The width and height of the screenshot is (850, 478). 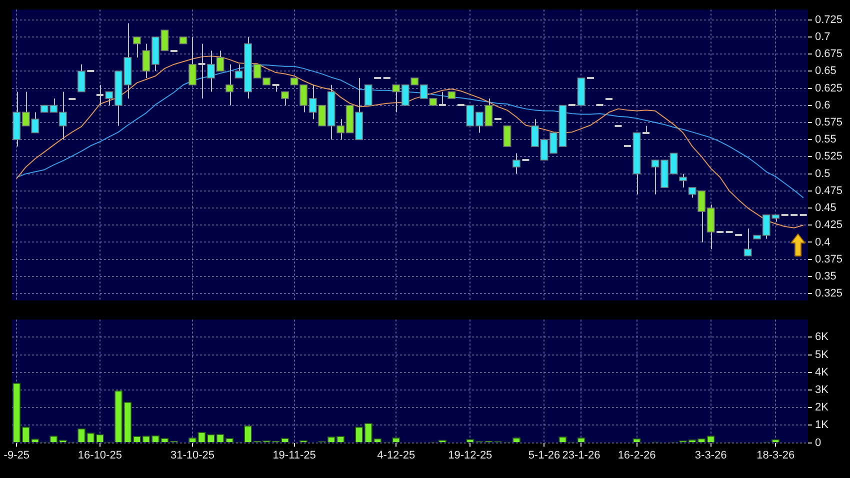 I want to click on x-tick-label: 5-1-26, so click(x=544, y=455).